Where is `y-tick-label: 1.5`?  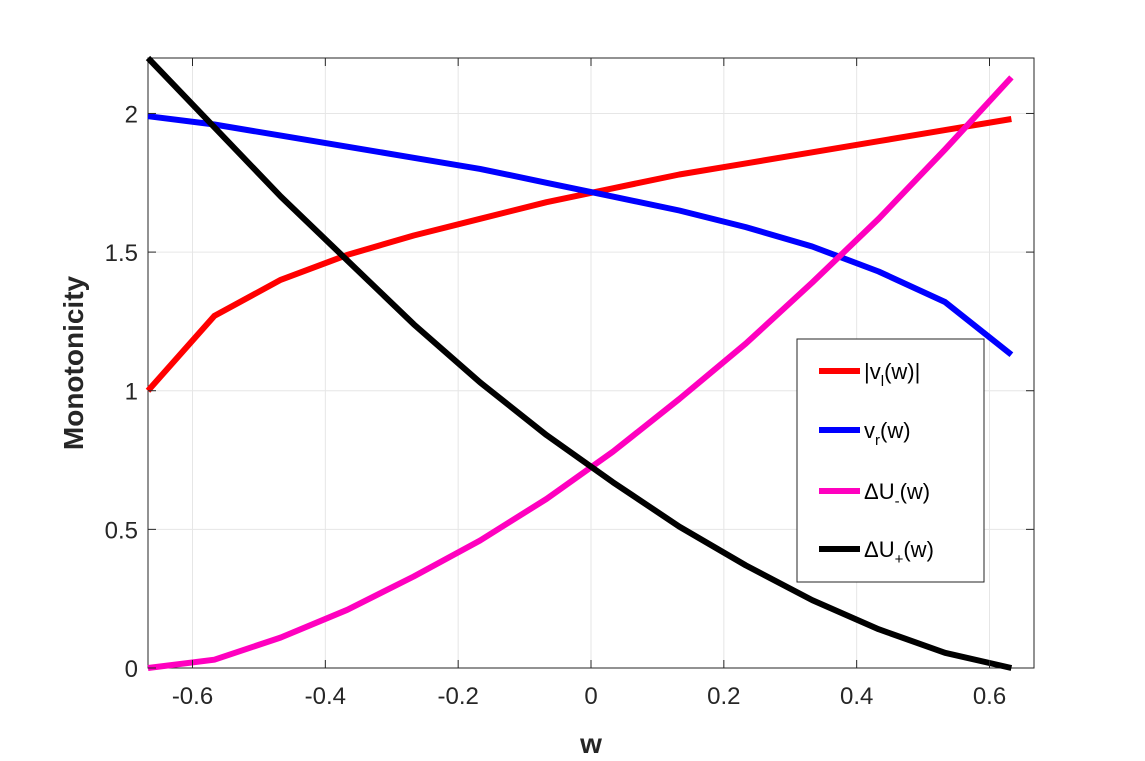 y-tick-label: 1.5 is located at coordinates (121, 253).